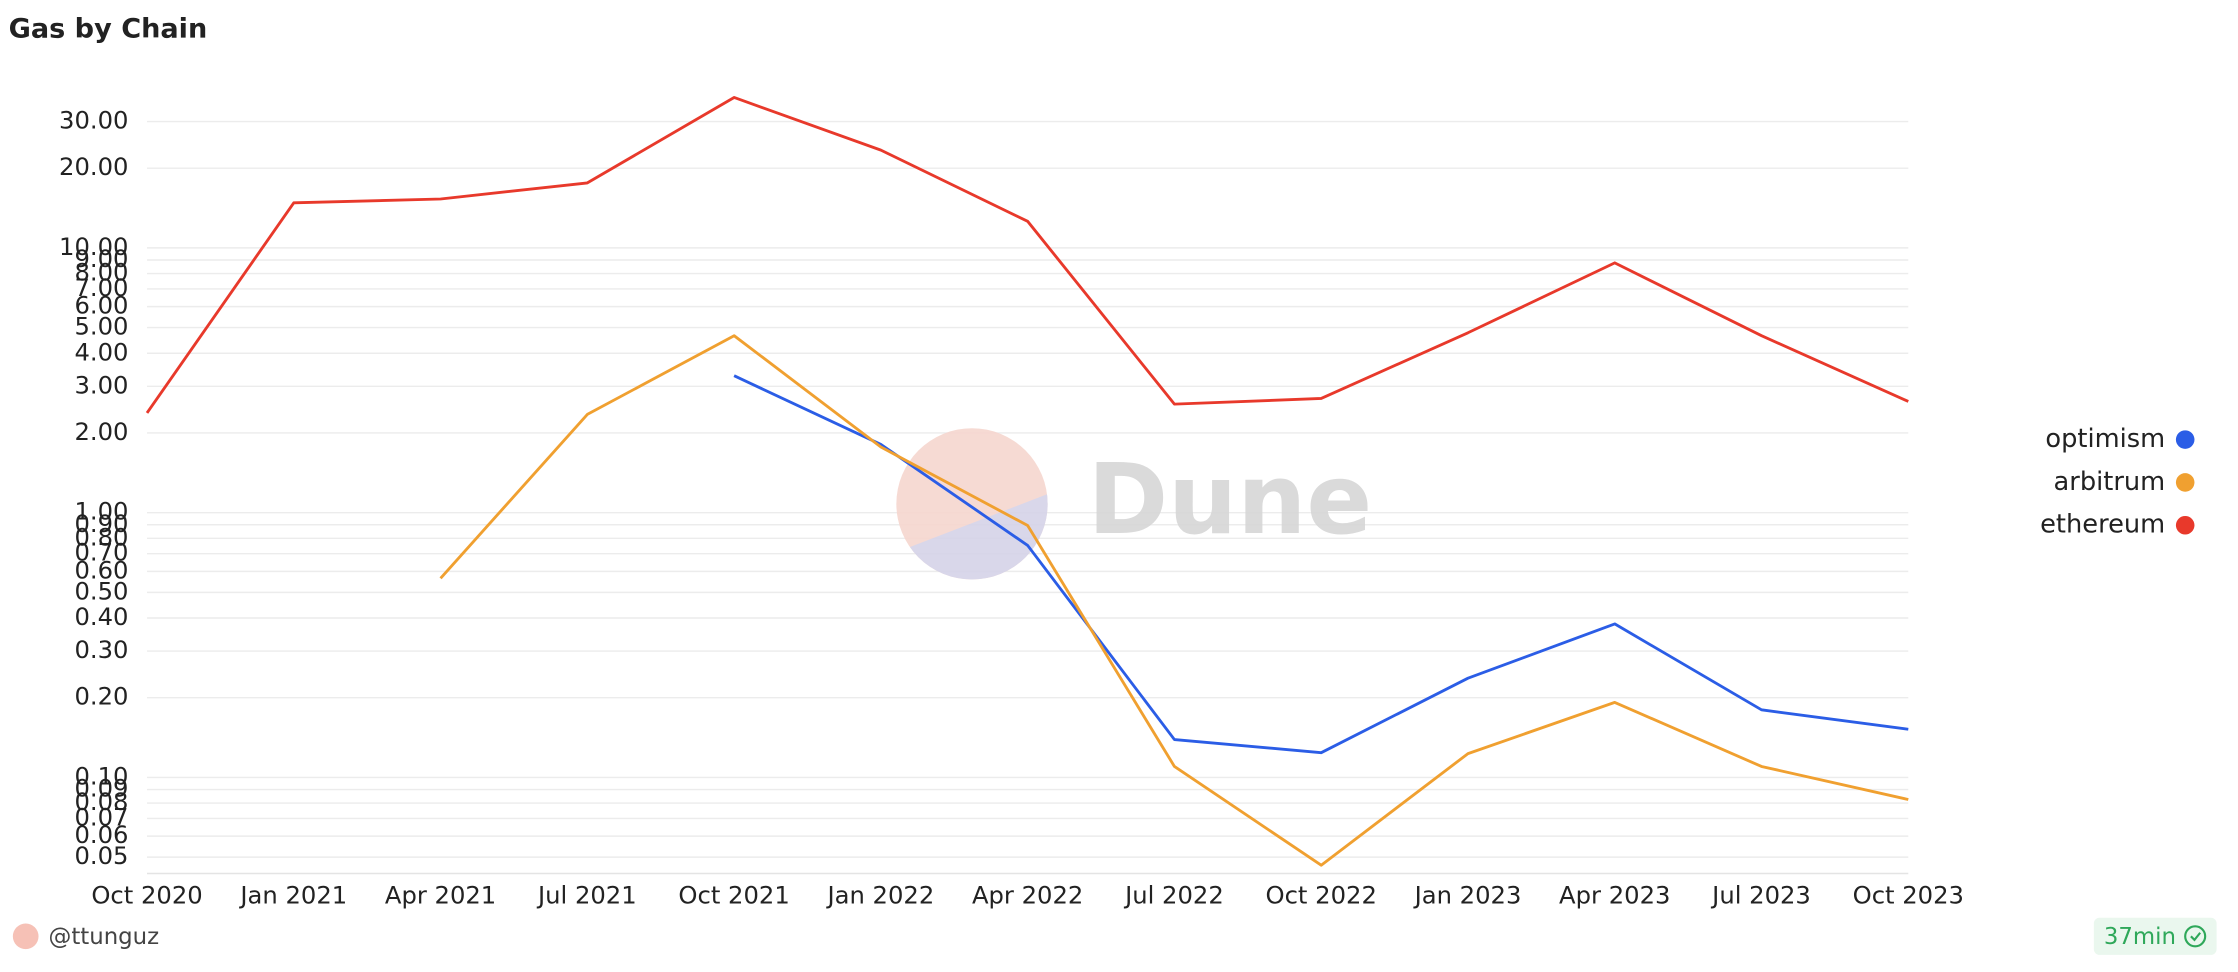  What do you see at coordinates (104, 937) in the screenshot?
I see `author: @ttunguz` at bounding box center [104, 937].